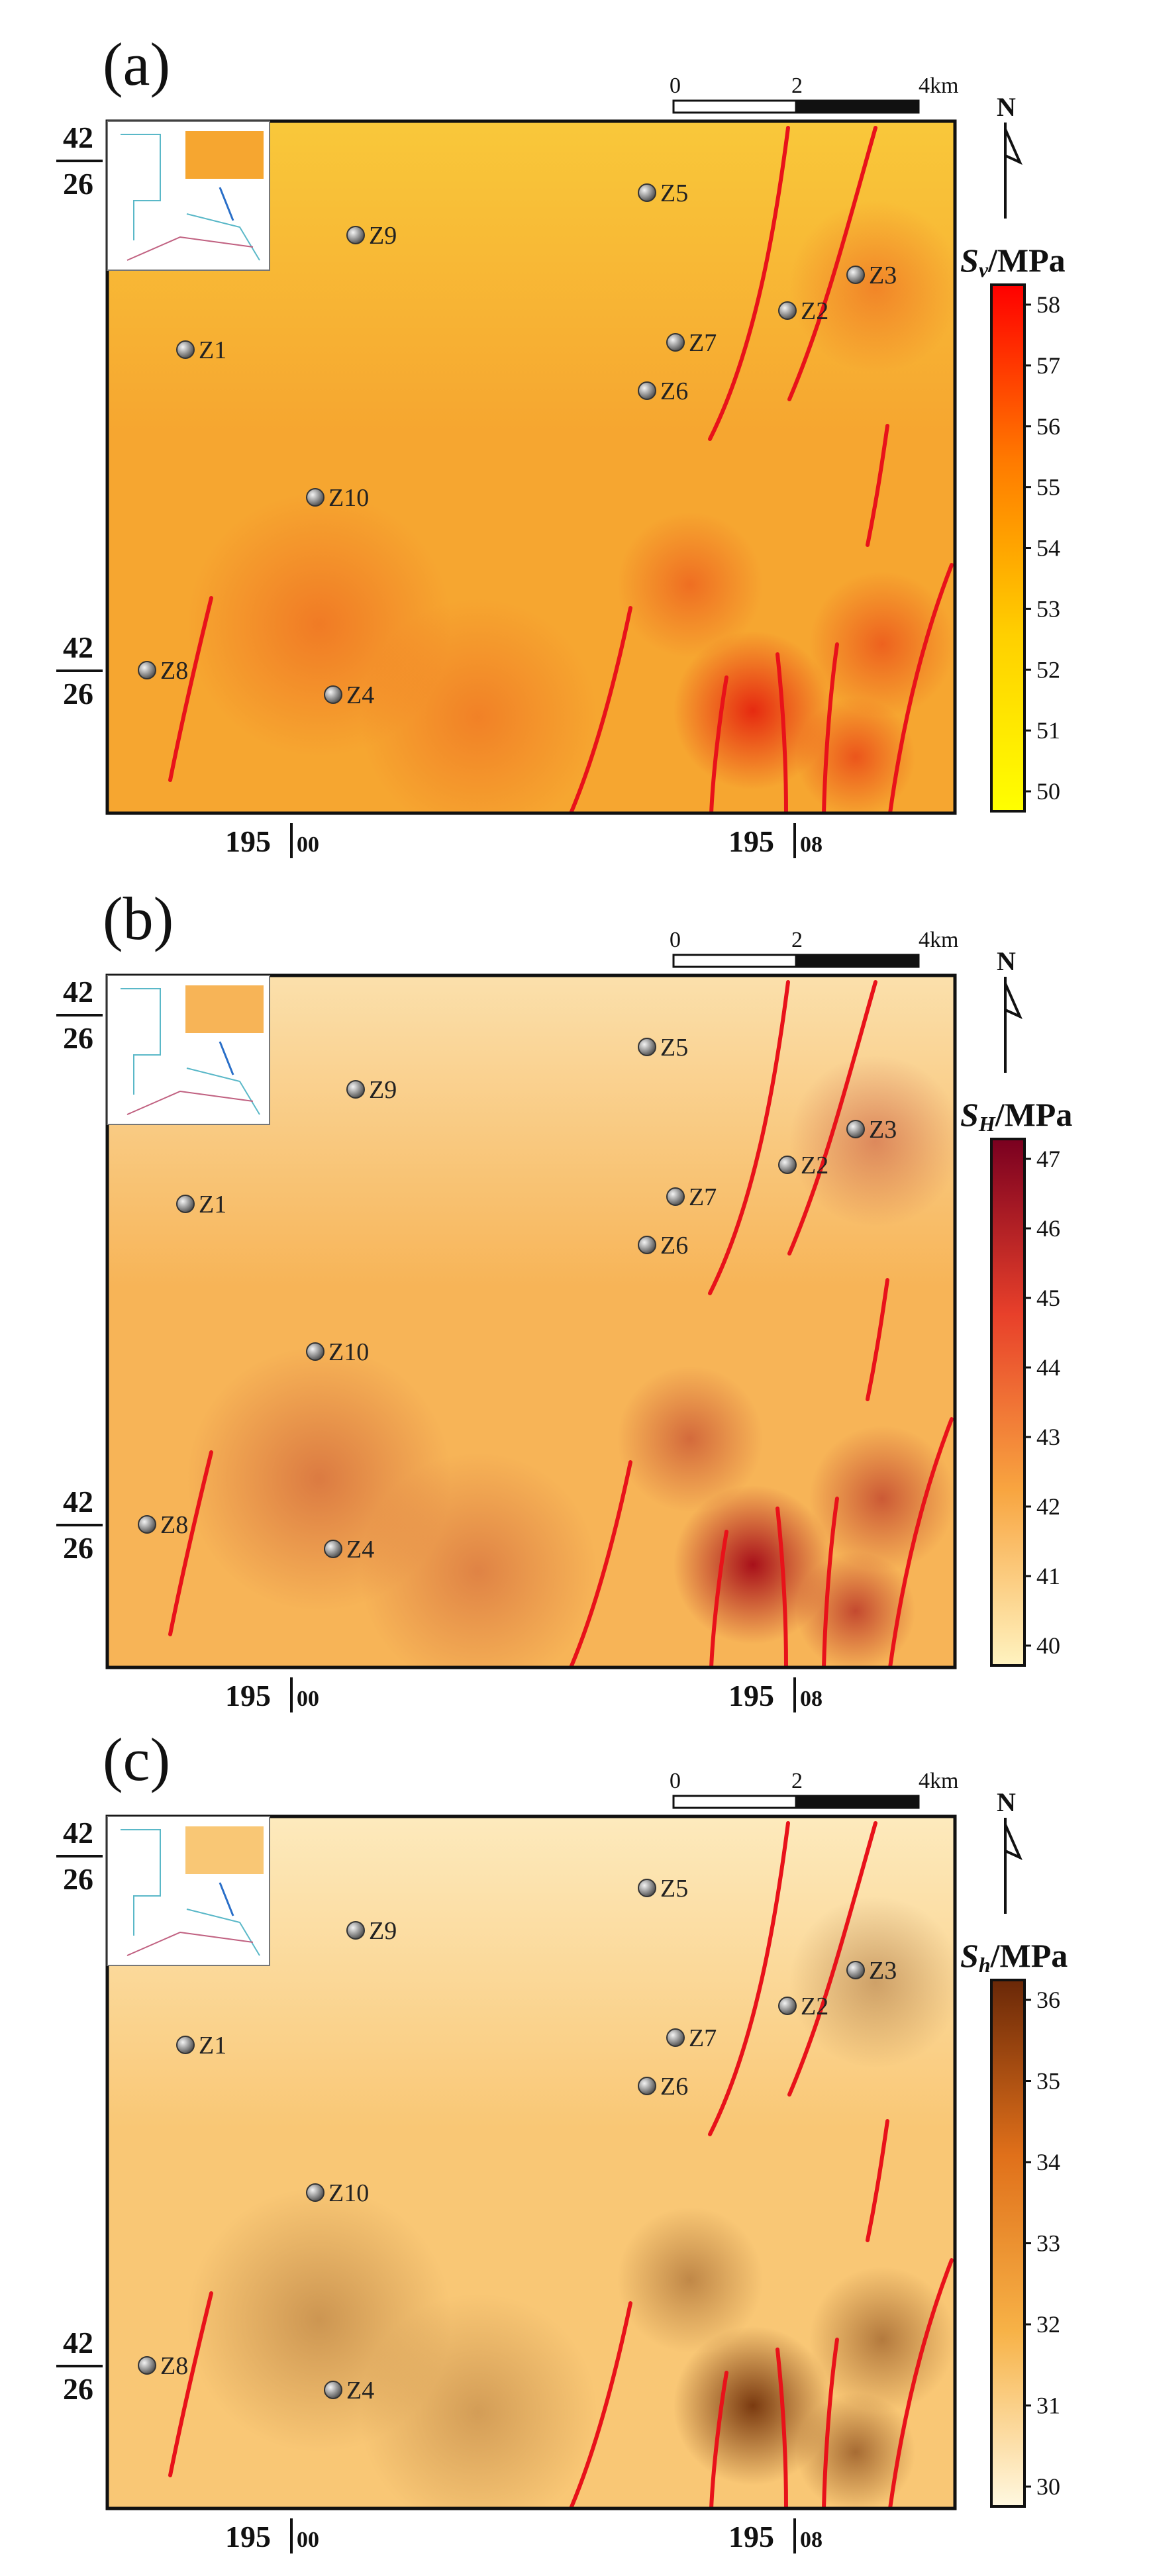 Image resolution: width=1149 pixels, height=2576 pixels. What do you see at coordinates (1013, 527) in the screenshot?
I see `colorbar: 58 57 56 55 54 53 52 51 50 Sv/MPa` at bounding box center [1013, 527].